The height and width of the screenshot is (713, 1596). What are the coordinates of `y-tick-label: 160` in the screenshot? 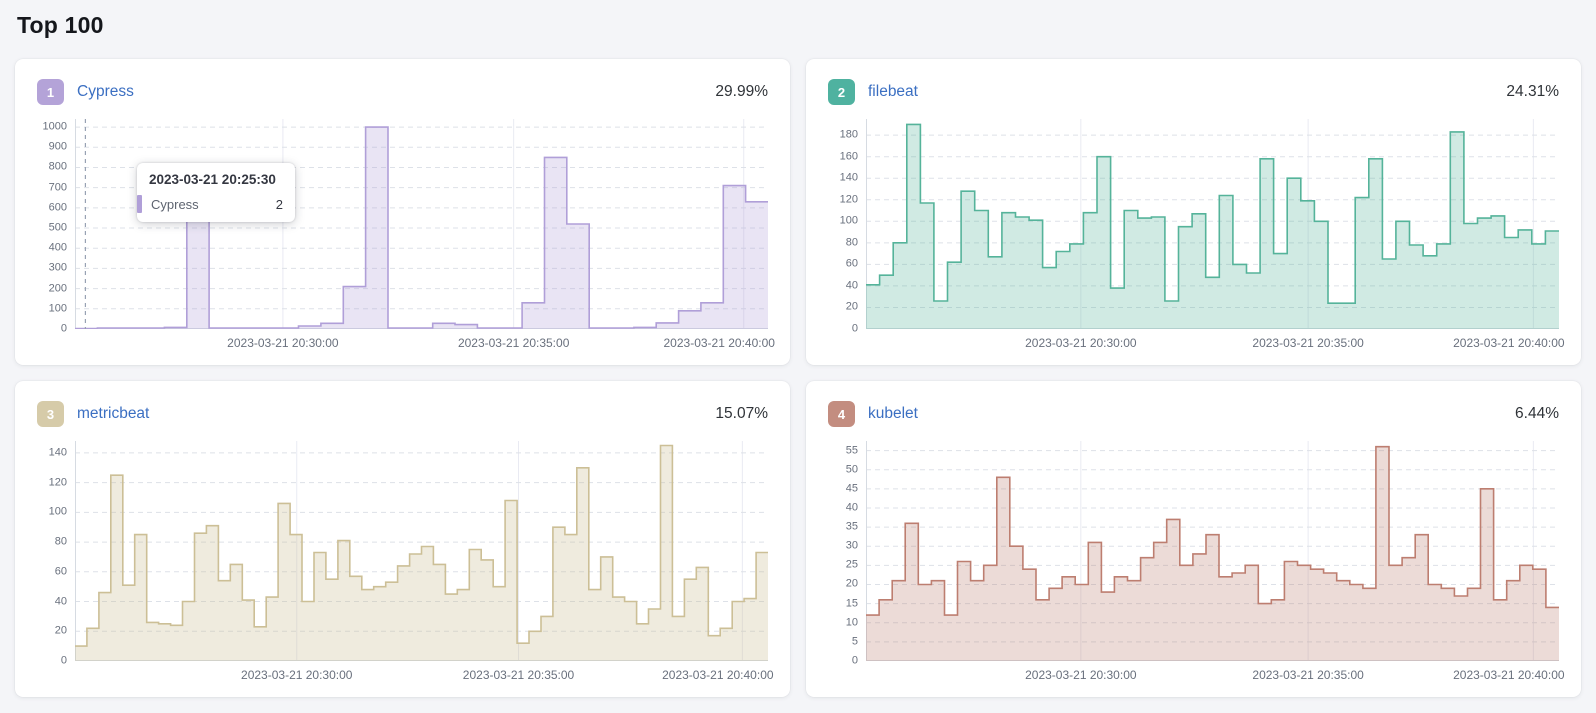 It's located at (848, 156).